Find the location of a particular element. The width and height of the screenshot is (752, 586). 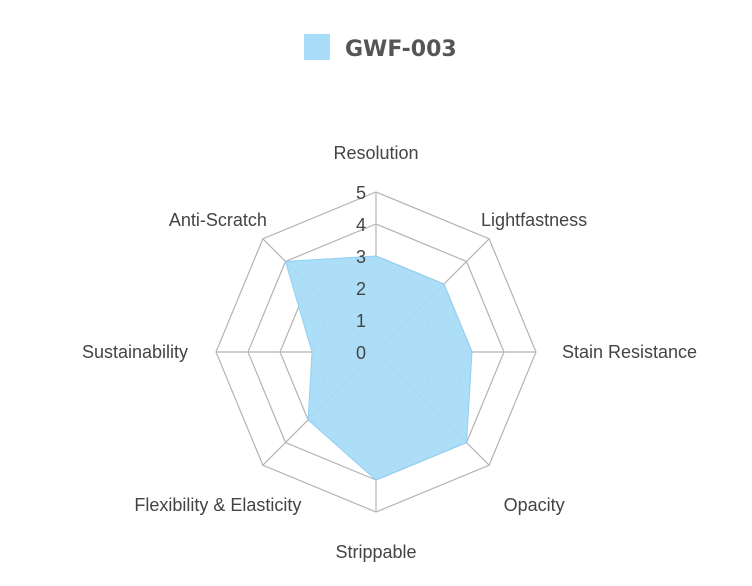

axis-label-lightfastness: Lightfastness is located at coordinates (534, 220).